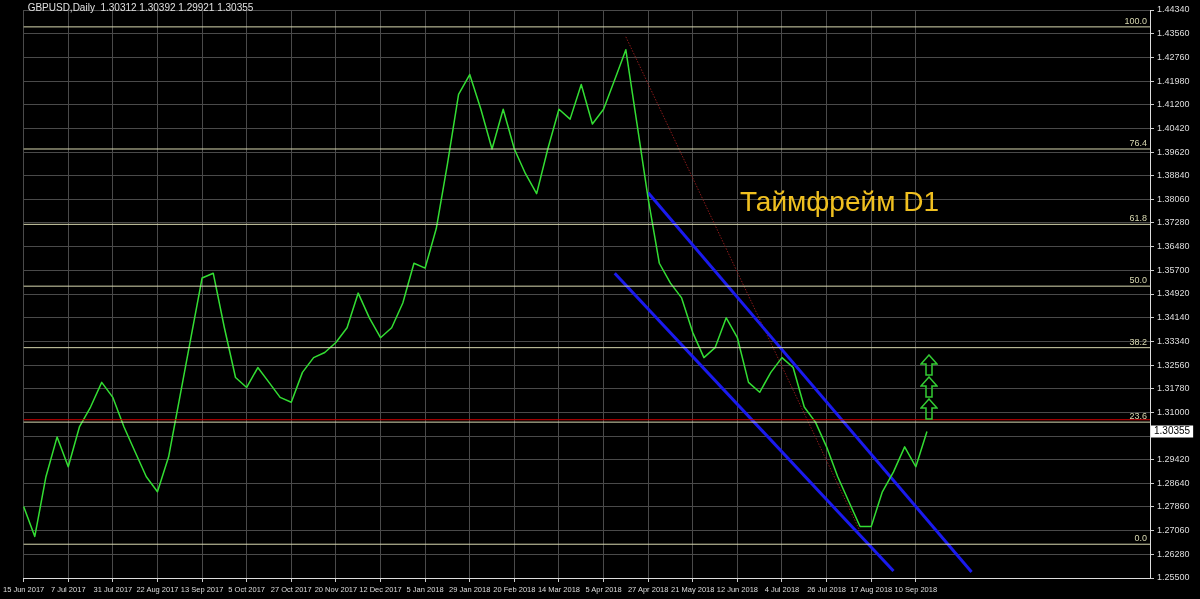 The width and height of the screenshot is (1200, 599). I want to click on y-tick-label: 1.44340, so click(1173, 9).